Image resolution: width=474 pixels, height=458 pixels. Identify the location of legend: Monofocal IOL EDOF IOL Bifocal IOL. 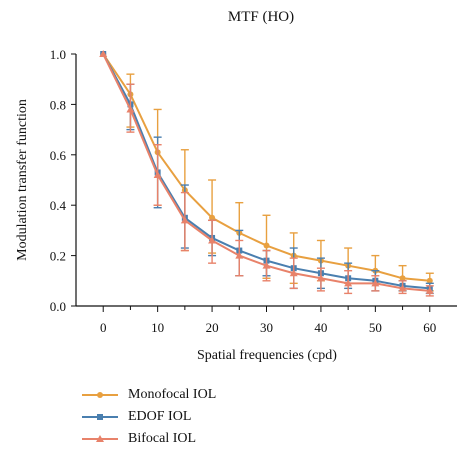
(190, 418).